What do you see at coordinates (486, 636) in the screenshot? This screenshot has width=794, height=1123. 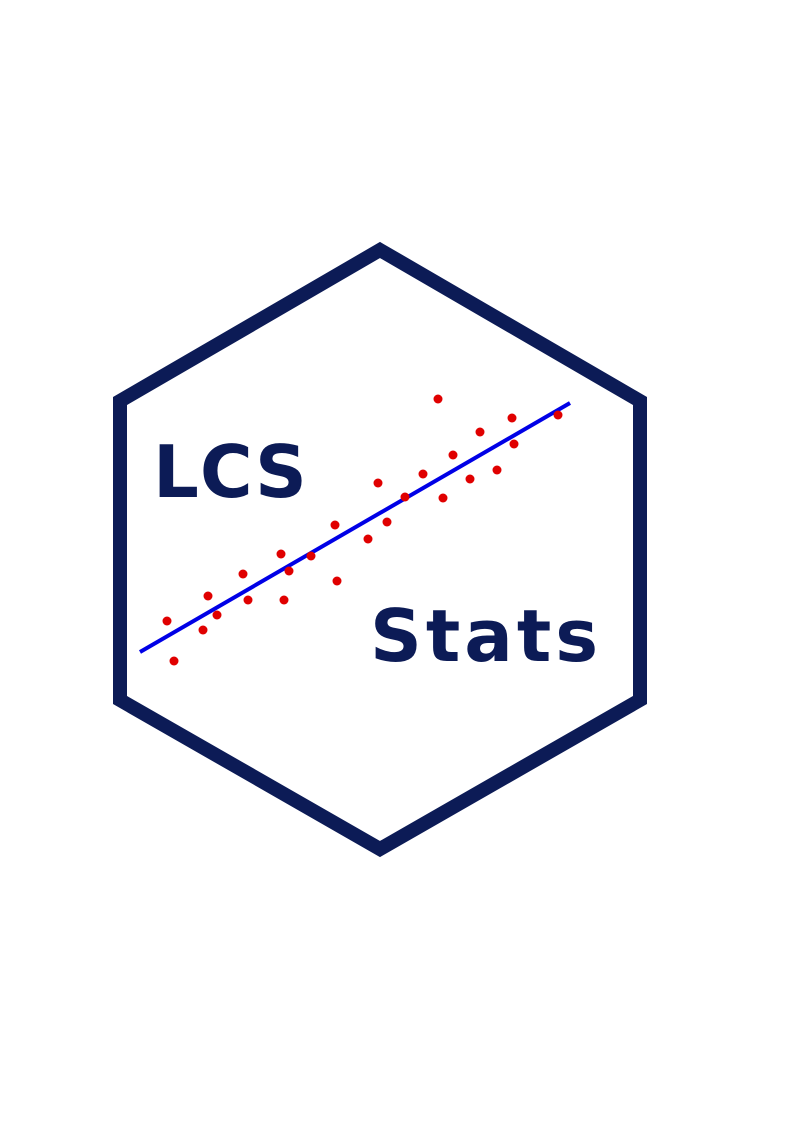 I see `logo-word-stats: Stats` at bounding box center [486, 636].